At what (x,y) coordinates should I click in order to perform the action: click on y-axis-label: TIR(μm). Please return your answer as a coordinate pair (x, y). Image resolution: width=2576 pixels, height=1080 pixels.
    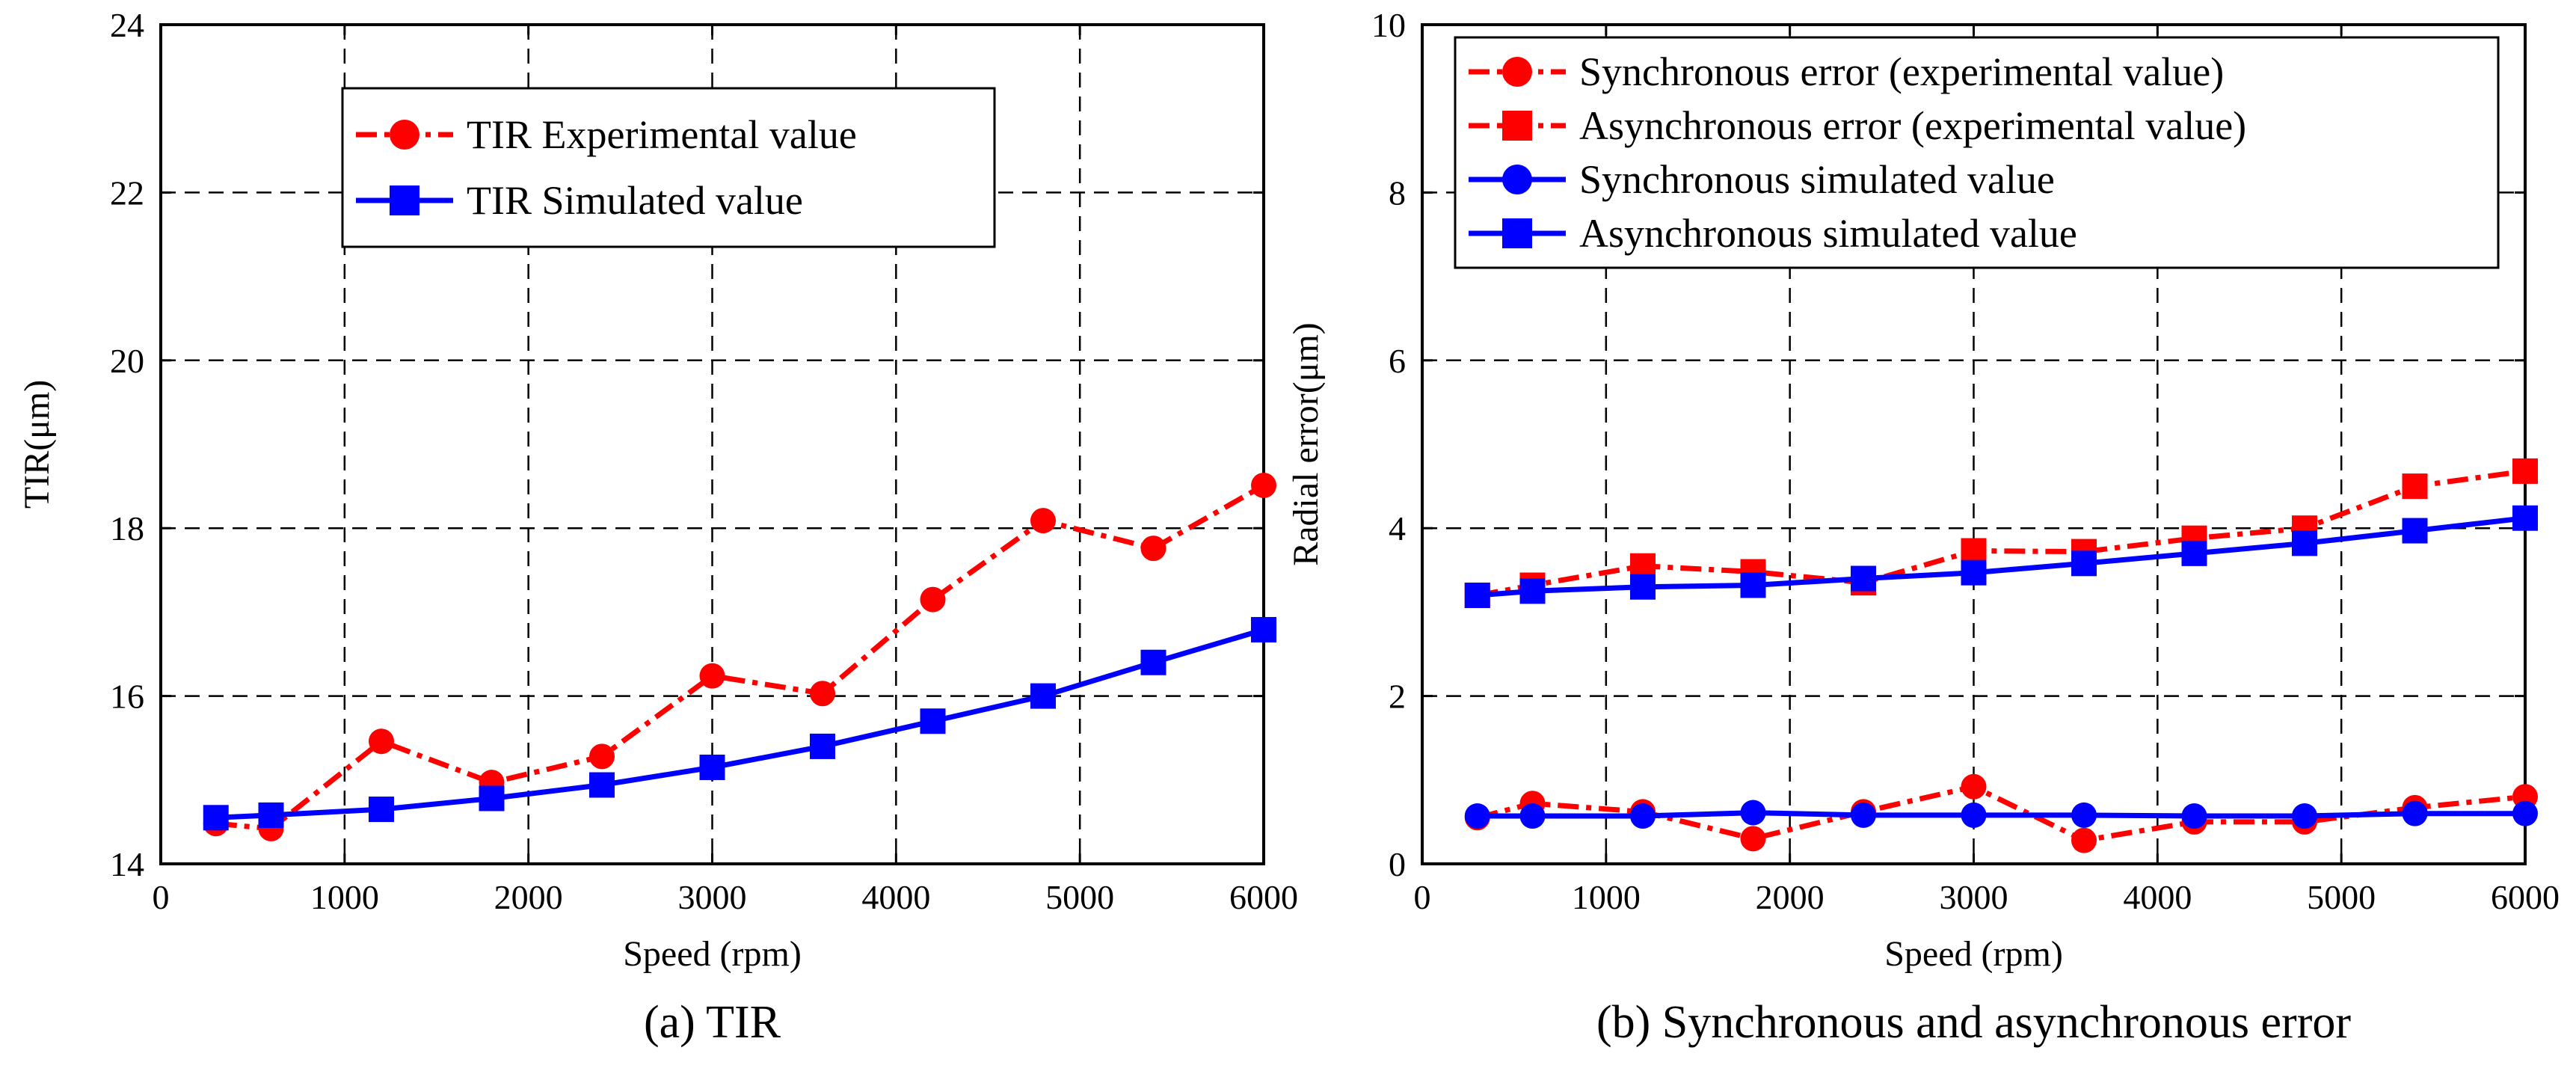
    Looking at the image, I should click on (37, 444).